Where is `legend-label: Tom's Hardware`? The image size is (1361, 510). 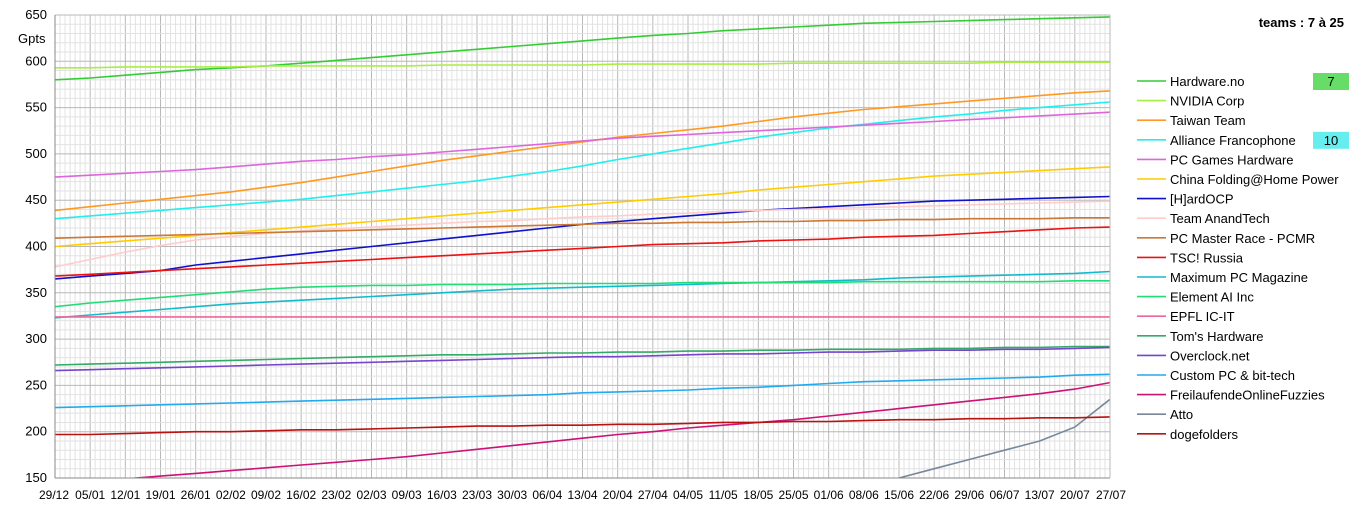 legend-label: Tom's Hardware is located at coordinates (1217, 336).